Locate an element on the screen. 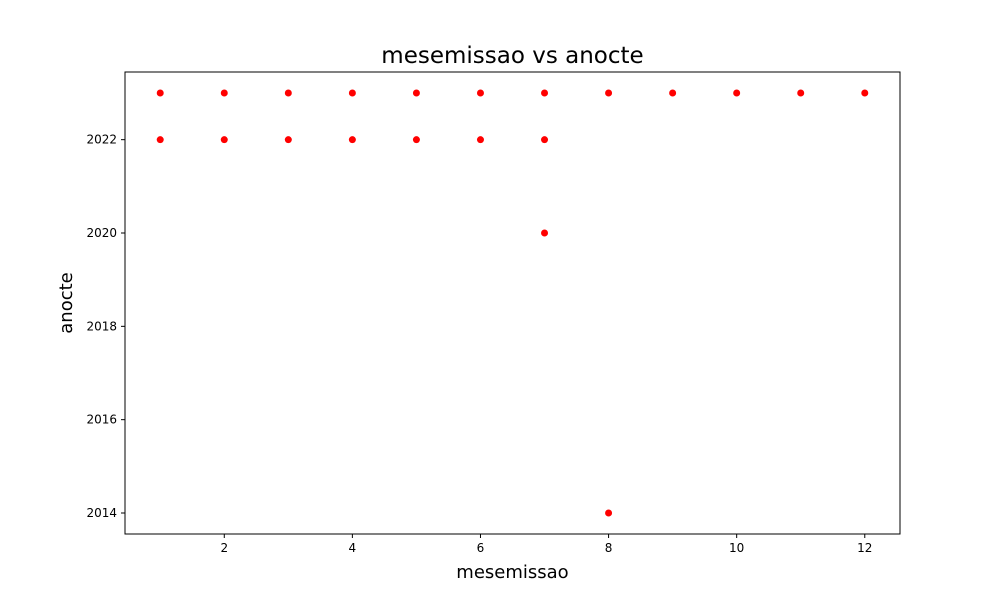 The height and width of the screenshot is (600, 1000). x-axis: 2 4 6 8 10 12 is located at coordinates (546, 544).